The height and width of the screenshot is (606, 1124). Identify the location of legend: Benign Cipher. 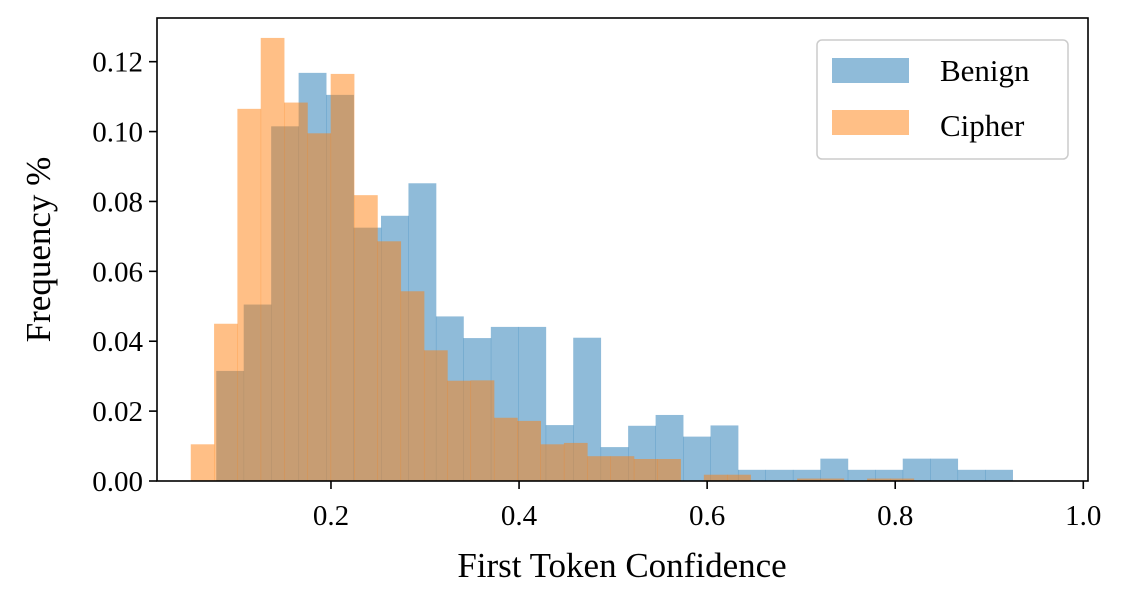
(942, 99).